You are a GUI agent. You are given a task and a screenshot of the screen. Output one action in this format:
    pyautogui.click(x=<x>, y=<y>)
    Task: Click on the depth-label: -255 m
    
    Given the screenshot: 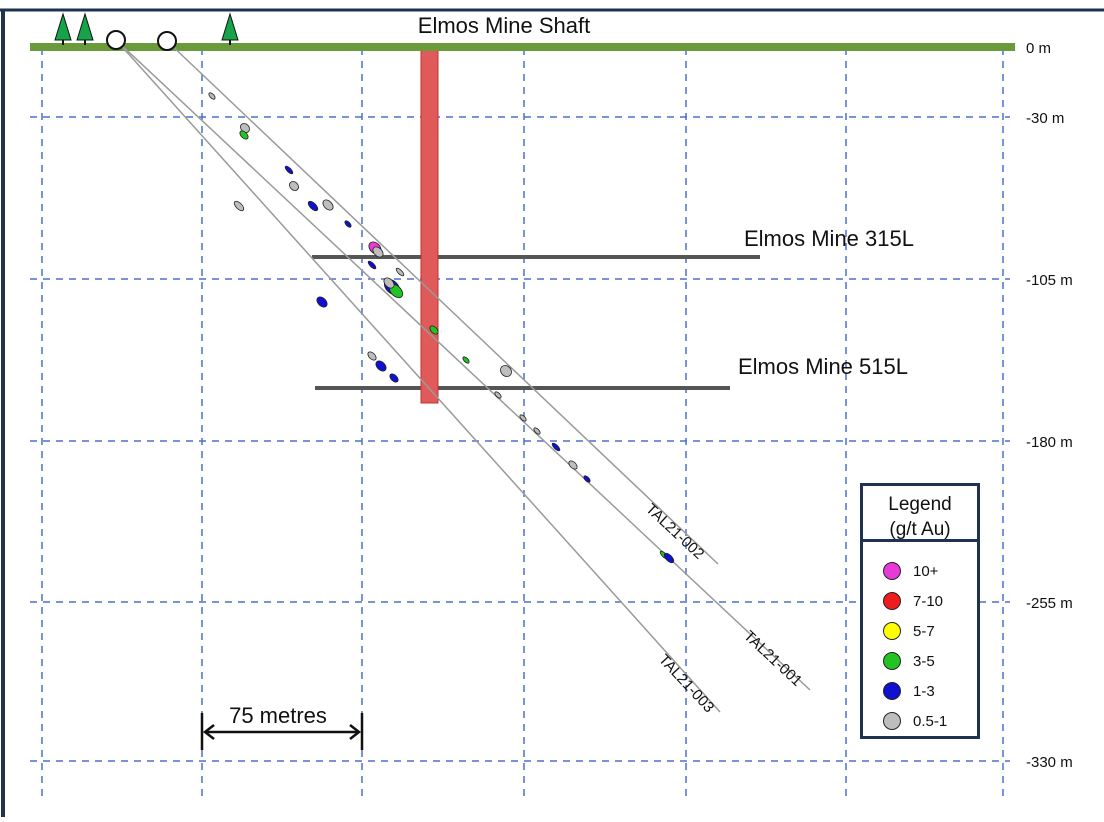 What is the action you would take?
    pyautogui.click(x=1049, y=603)
    